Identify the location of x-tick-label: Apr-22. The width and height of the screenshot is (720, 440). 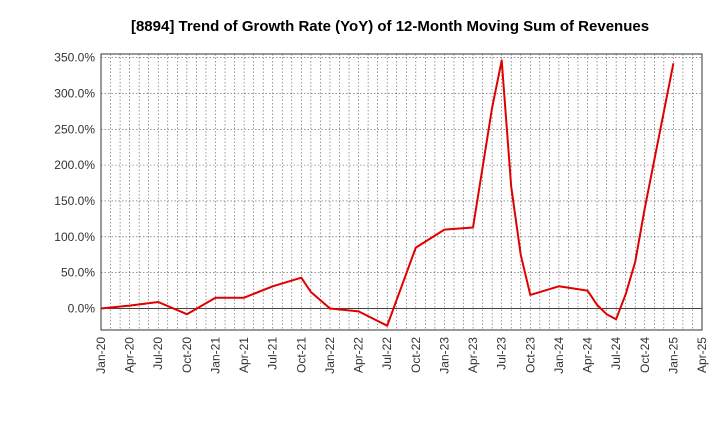
(359, 355).